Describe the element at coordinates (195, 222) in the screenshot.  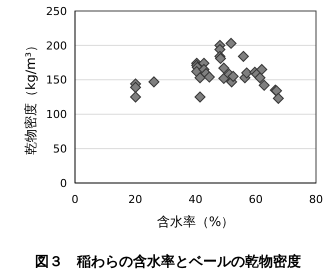
I see `x-axis-title: 含水率（%）` at that location.